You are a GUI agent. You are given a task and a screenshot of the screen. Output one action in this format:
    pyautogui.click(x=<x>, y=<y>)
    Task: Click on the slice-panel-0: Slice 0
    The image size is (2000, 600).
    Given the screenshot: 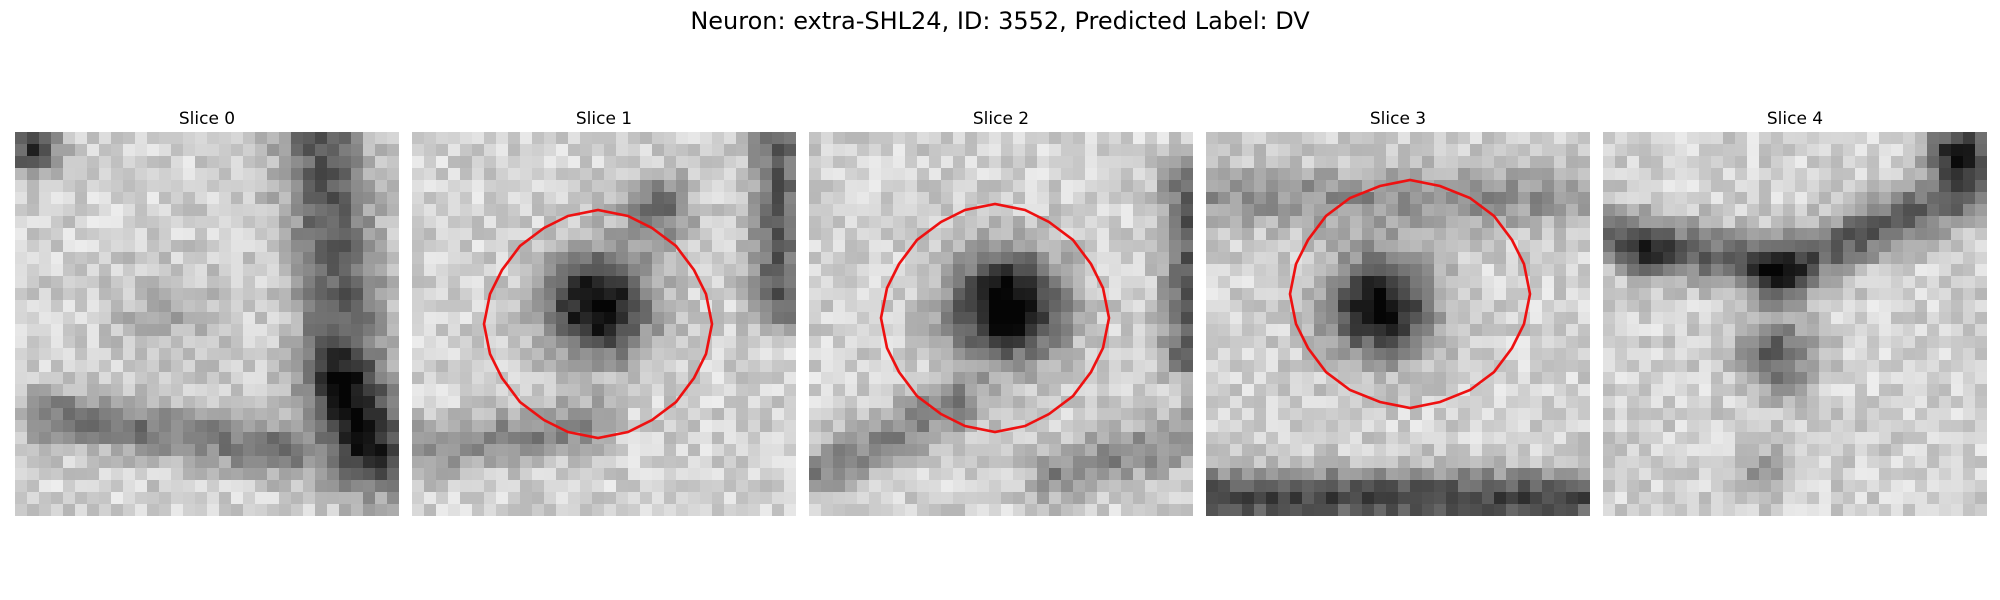 What is the action you would take?
    pyautogui.click(x=207, y=312)
    